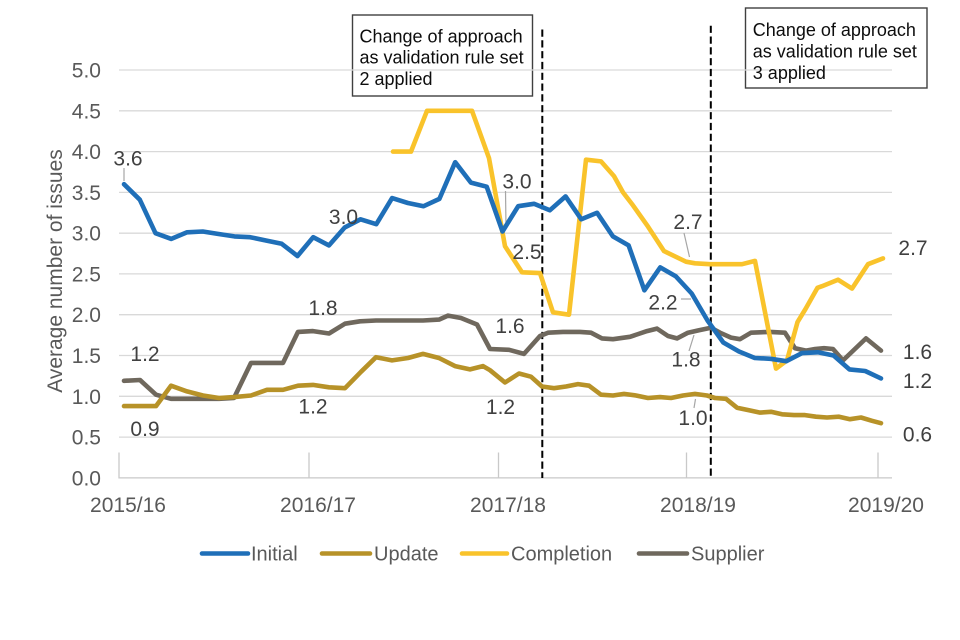 Image resolution: width=960 pixels, height=640 pixels. What do you see at coordinates (144, 429) in the screenshot?
I see `svg-text: 0.9` at bounding box center [144, 429].